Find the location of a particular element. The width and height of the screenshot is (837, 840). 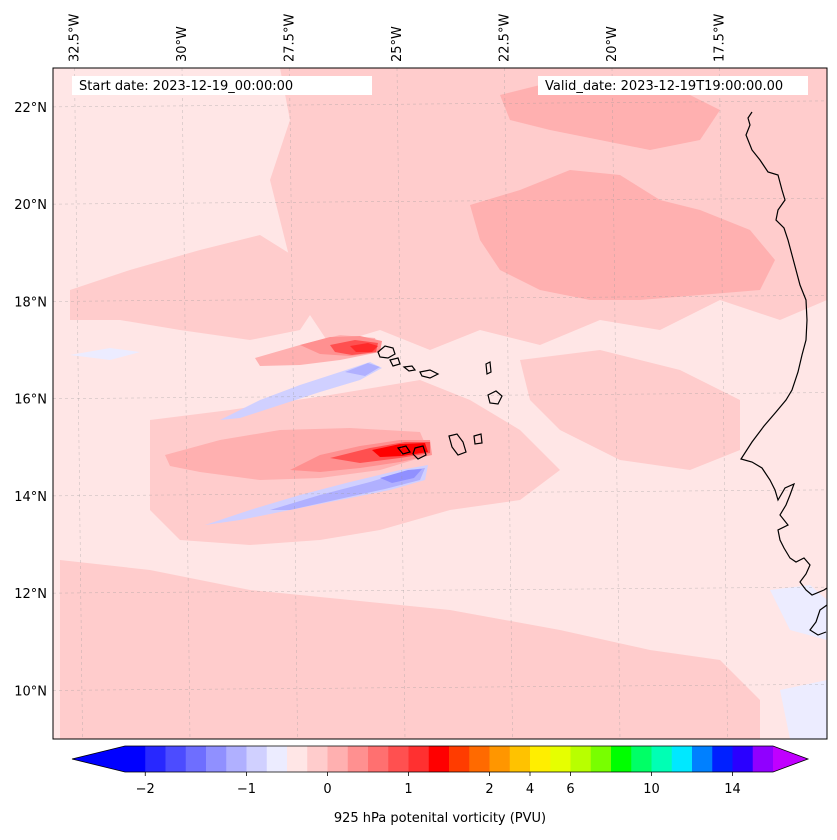

island-santiago is located at coordinates (457, 444).